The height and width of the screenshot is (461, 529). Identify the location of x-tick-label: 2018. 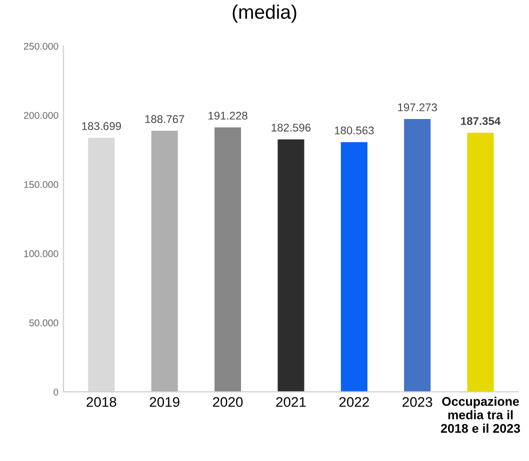
(101, 402).